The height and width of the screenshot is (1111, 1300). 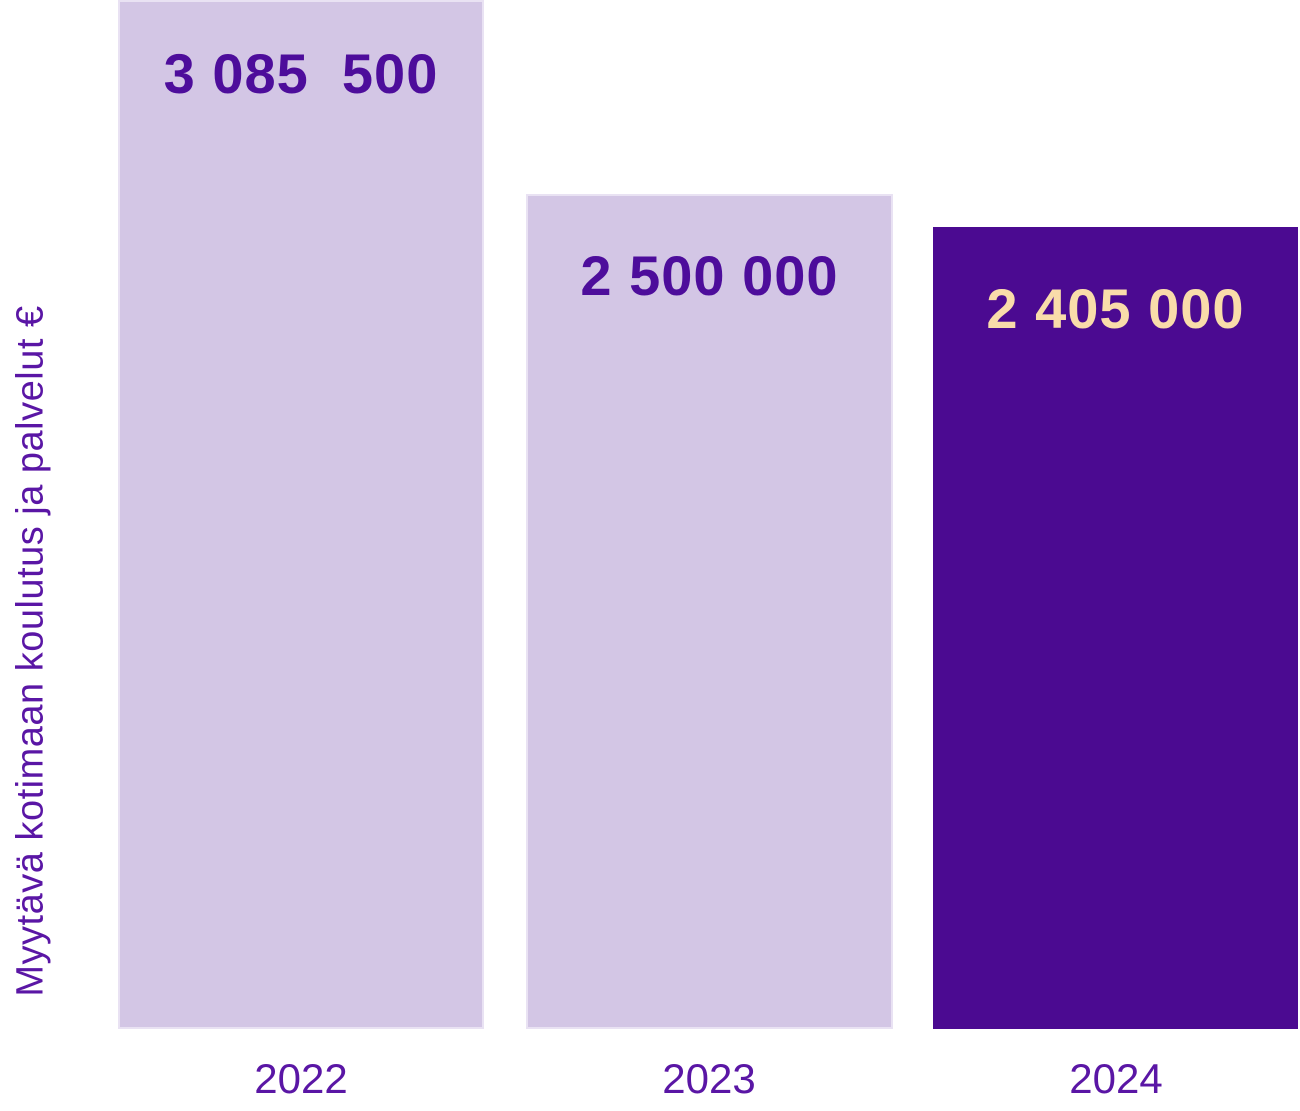 I want to click on x-tick-2022: 2022, so click(x=301, y=1078).